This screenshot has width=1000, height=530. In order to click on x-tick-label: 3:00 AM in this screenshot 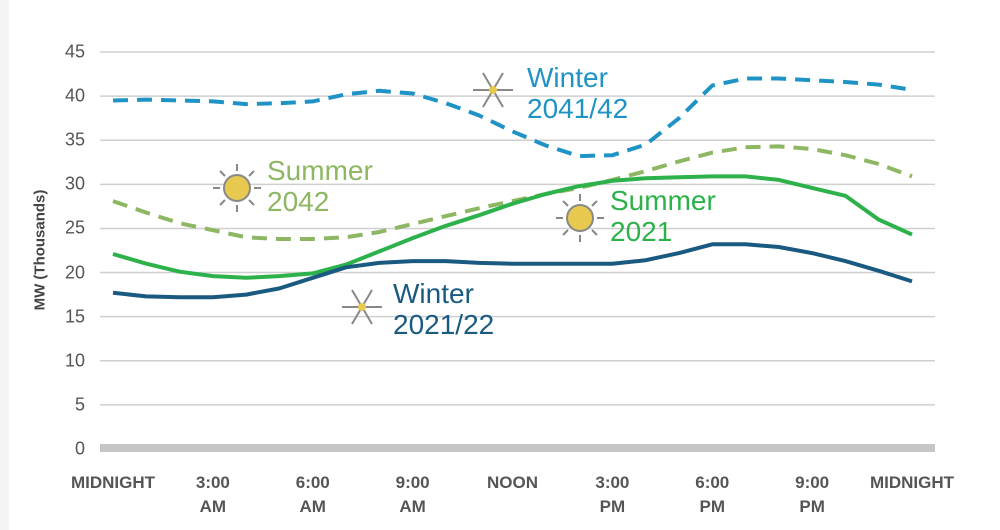, I will do `click(212, 494)`.